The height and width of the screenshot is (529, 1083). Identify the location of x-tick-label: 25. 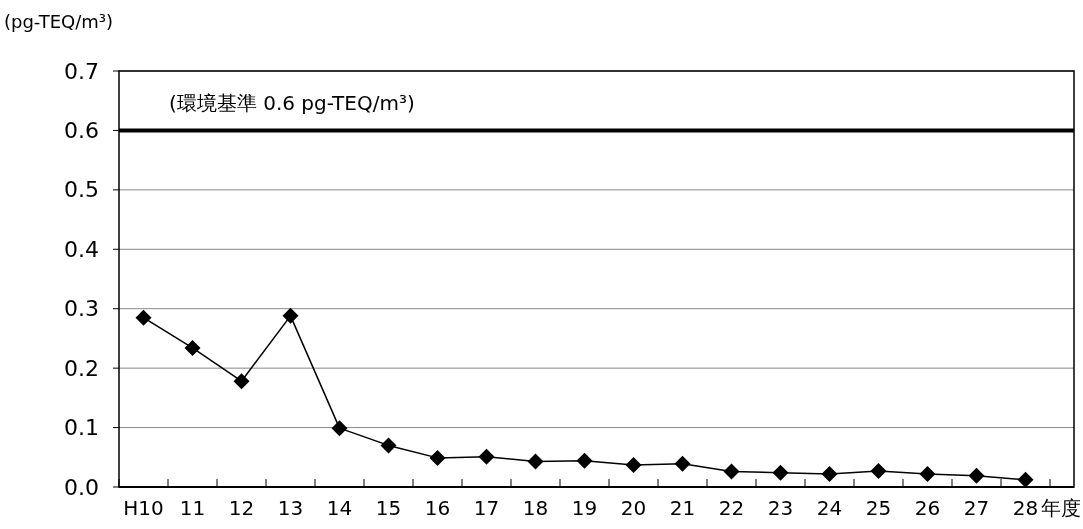
(878, 508).